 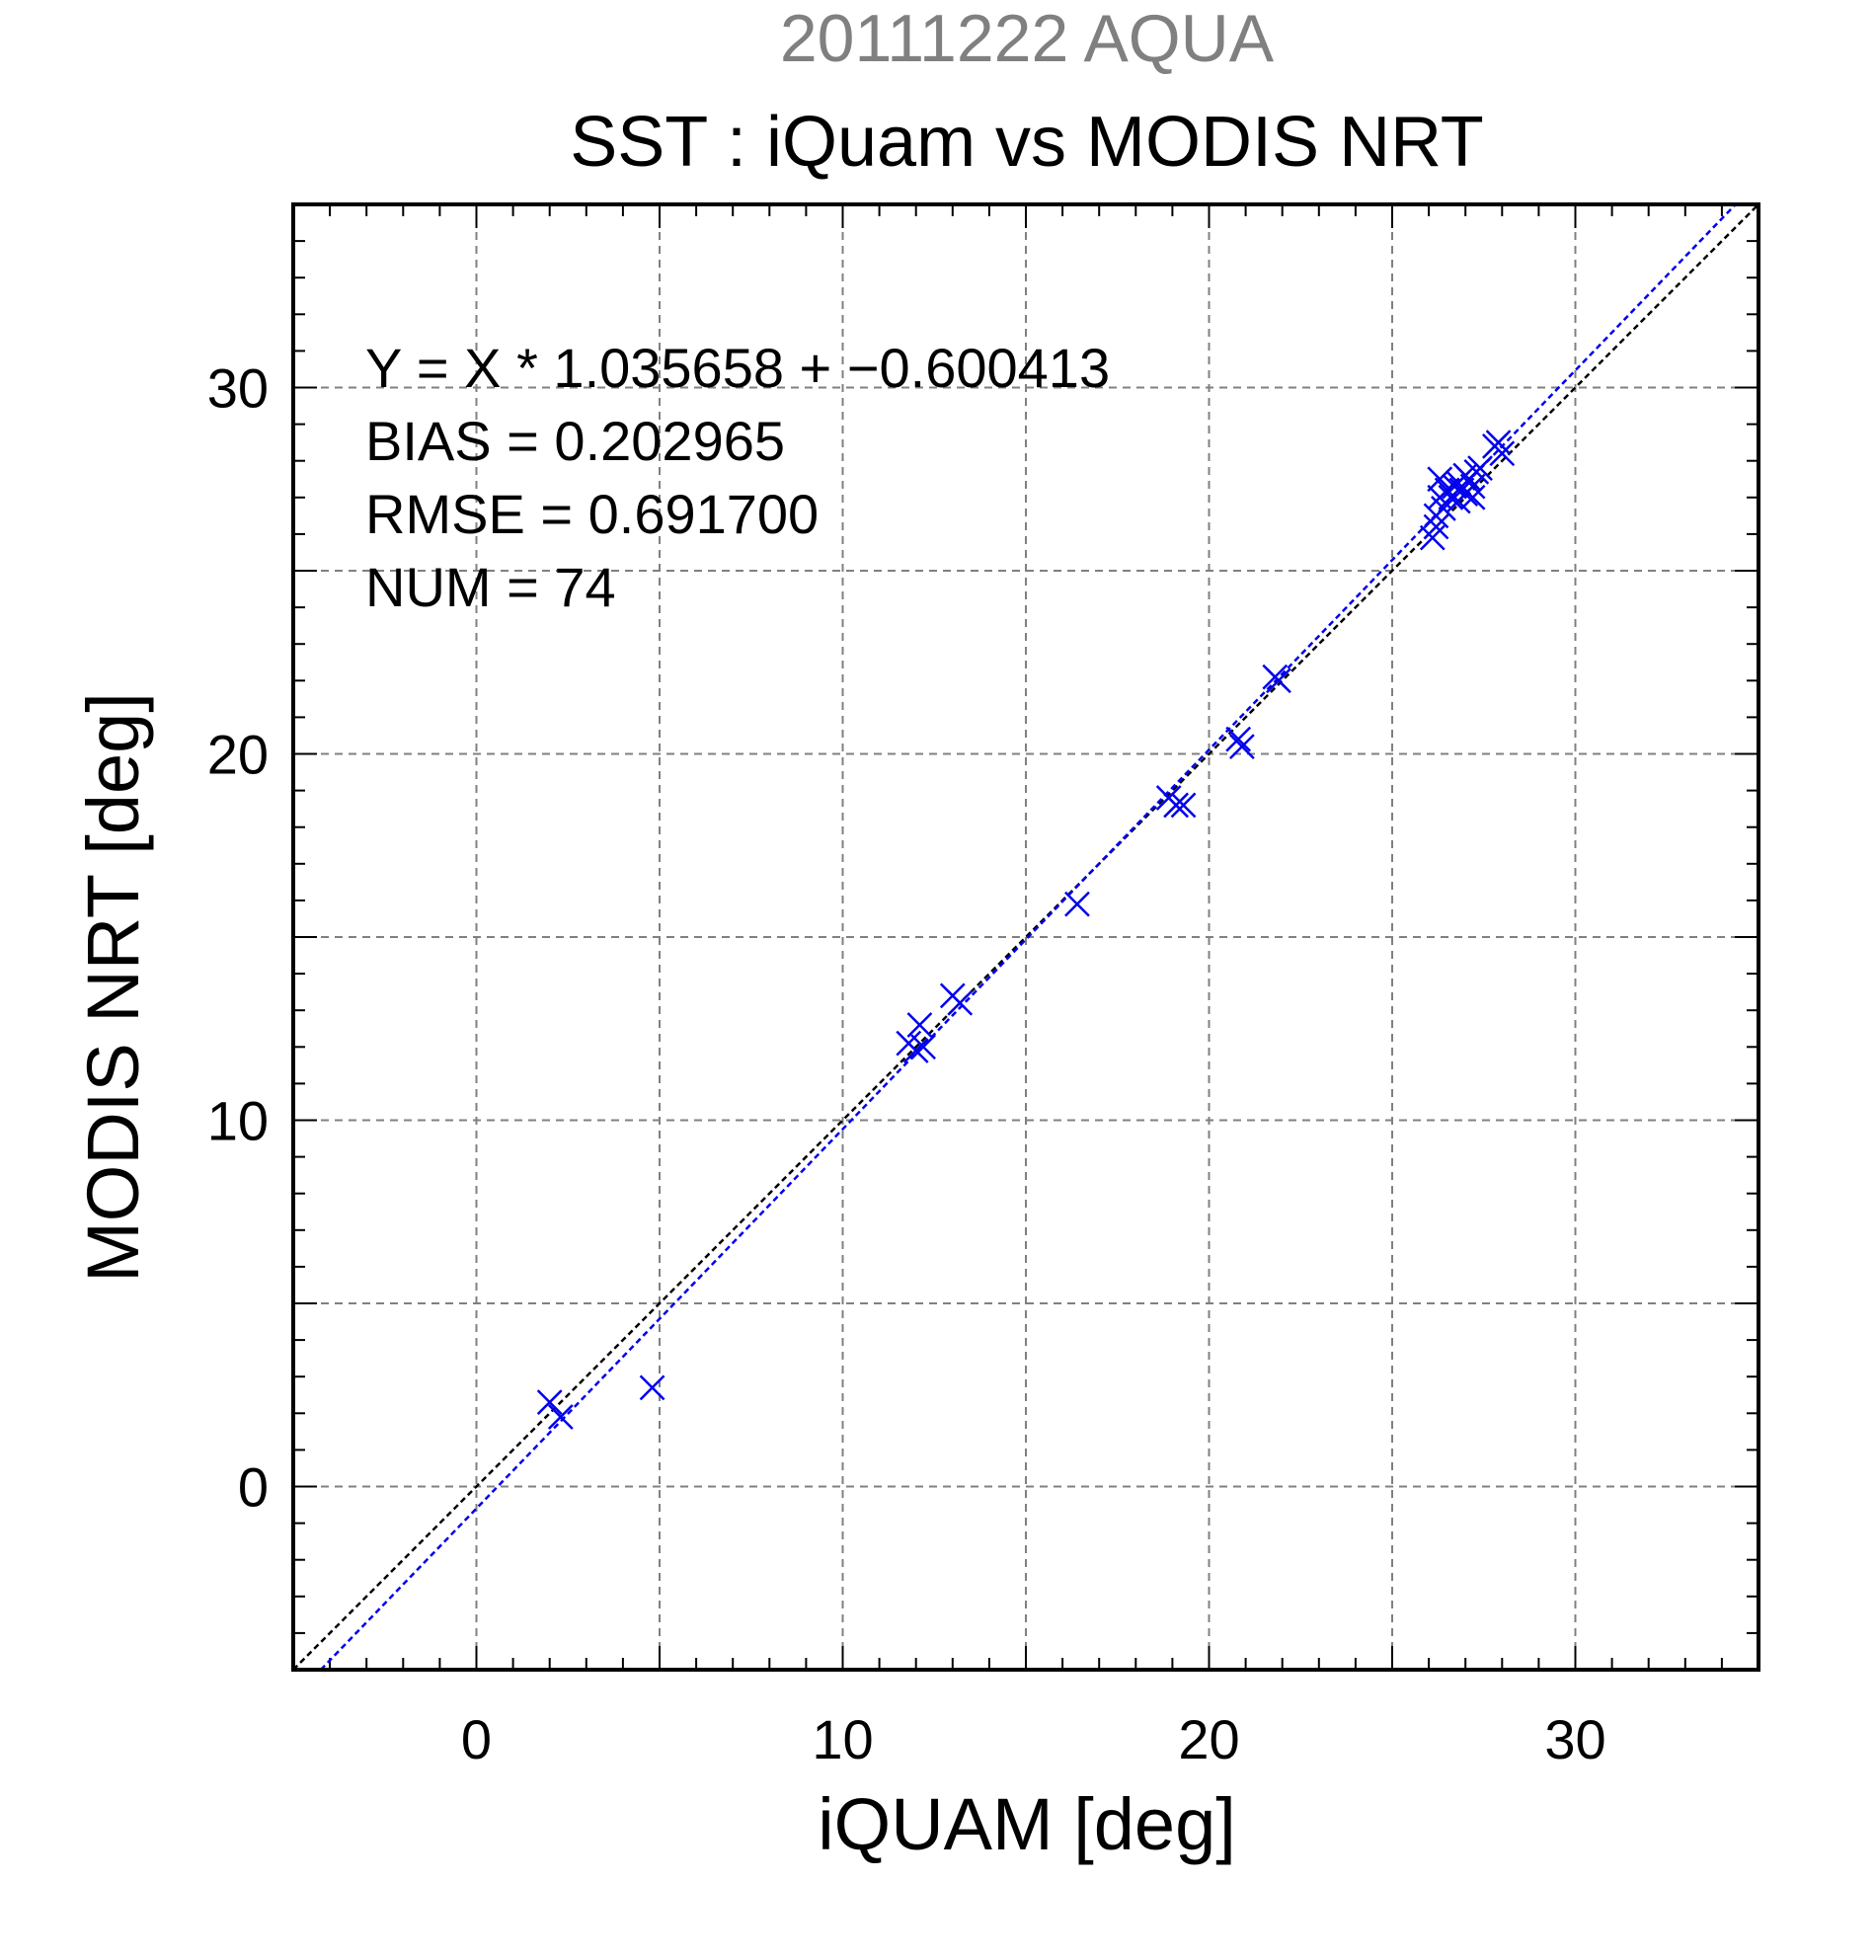 I want to click on x-axis-label: iQUAM [deg], so click(x=1027, y=1824).